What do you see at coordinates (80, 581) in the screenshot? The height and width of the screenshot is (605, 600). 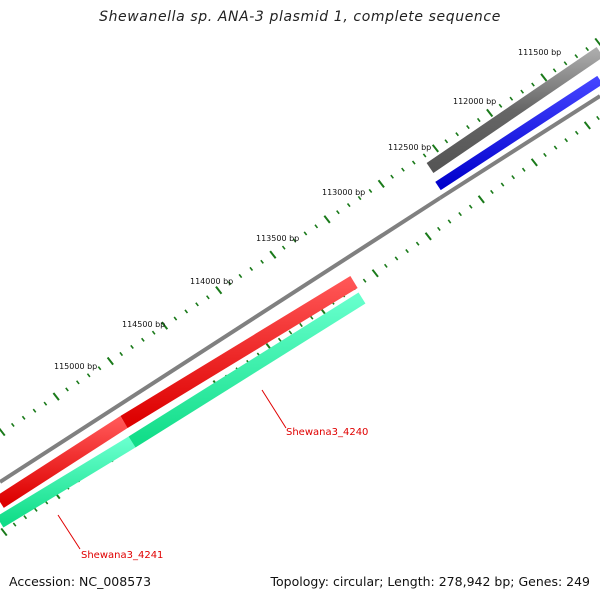 I see `accession-text: Accession: NC_008573` at bounding box center [80, 581].